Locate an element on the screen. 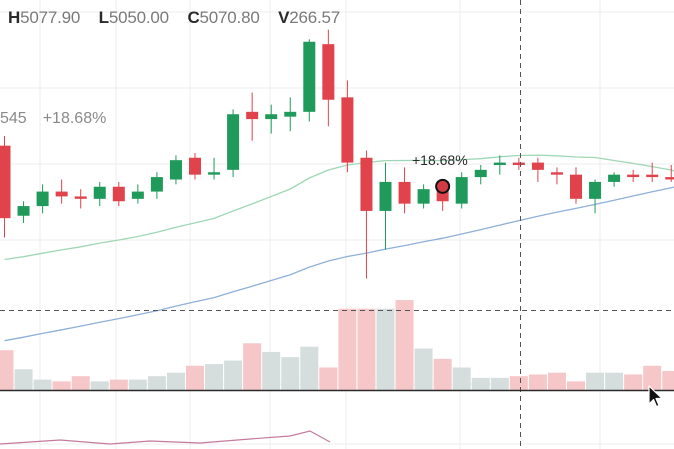 The width and height of the screenshot is (674, 449). indicator-line is located at coordinates (165, 437).